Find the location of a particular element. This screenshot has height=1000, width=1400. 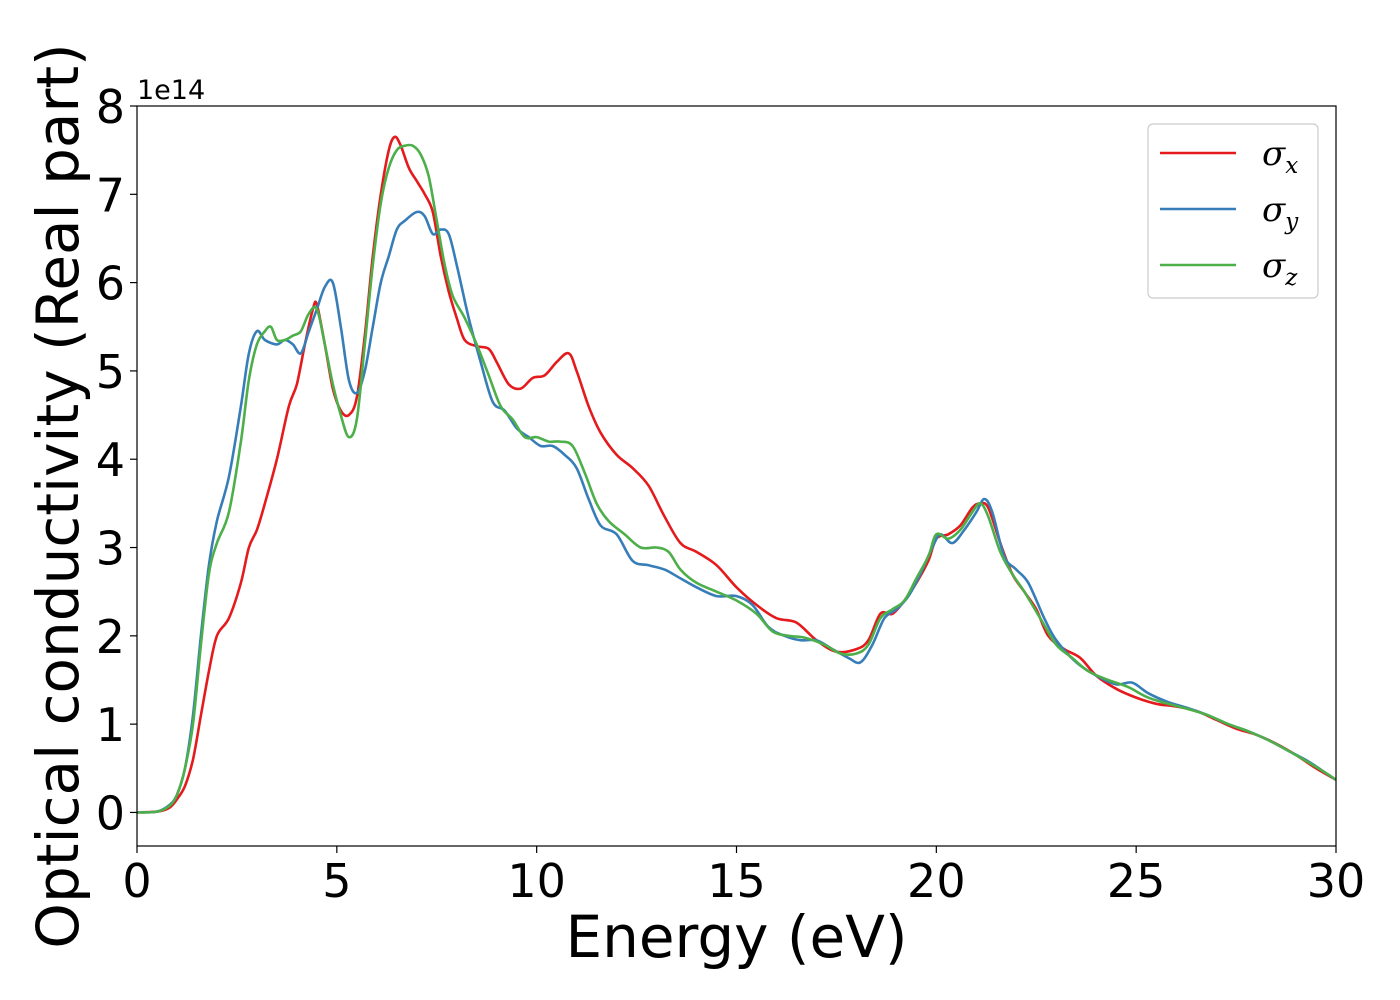

x-tick-label: 20 is located at coordinates (936, 881).